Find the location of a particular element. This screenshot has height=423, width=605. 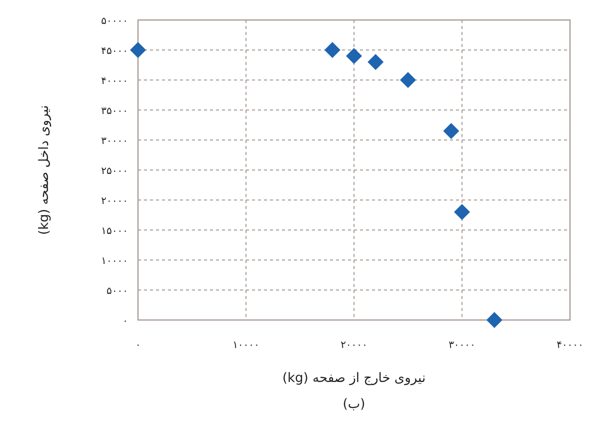

text: (ب) is located at coordinates (354, 404).